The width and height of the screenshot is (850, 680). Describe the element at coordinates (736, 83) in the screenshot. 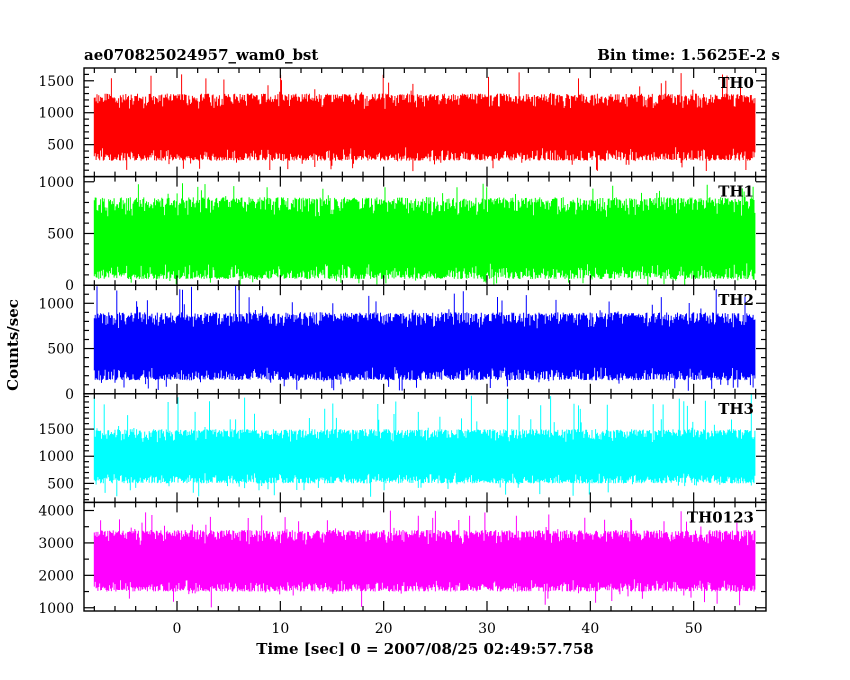

I see `panel-label: TH0` at that location.